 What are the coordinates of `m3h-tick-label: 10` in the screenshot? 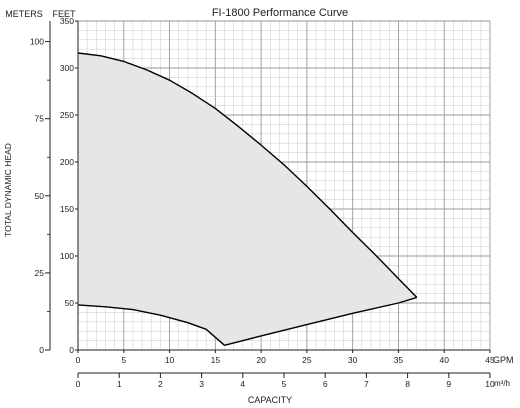 It's located at (490, 384).